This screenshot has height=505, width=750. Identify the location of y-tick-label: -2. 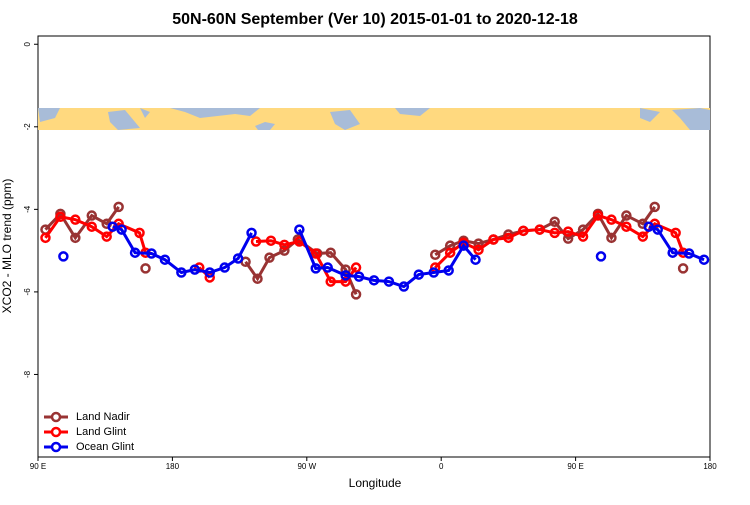
(27, 127).